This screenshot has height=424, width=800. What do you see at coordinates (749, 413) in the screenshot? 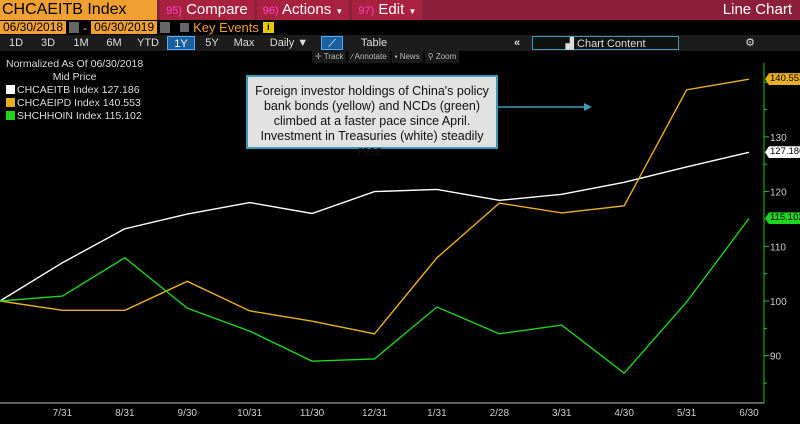
I see `x-tick-label: 6/30` at bounding box center [749, 413].